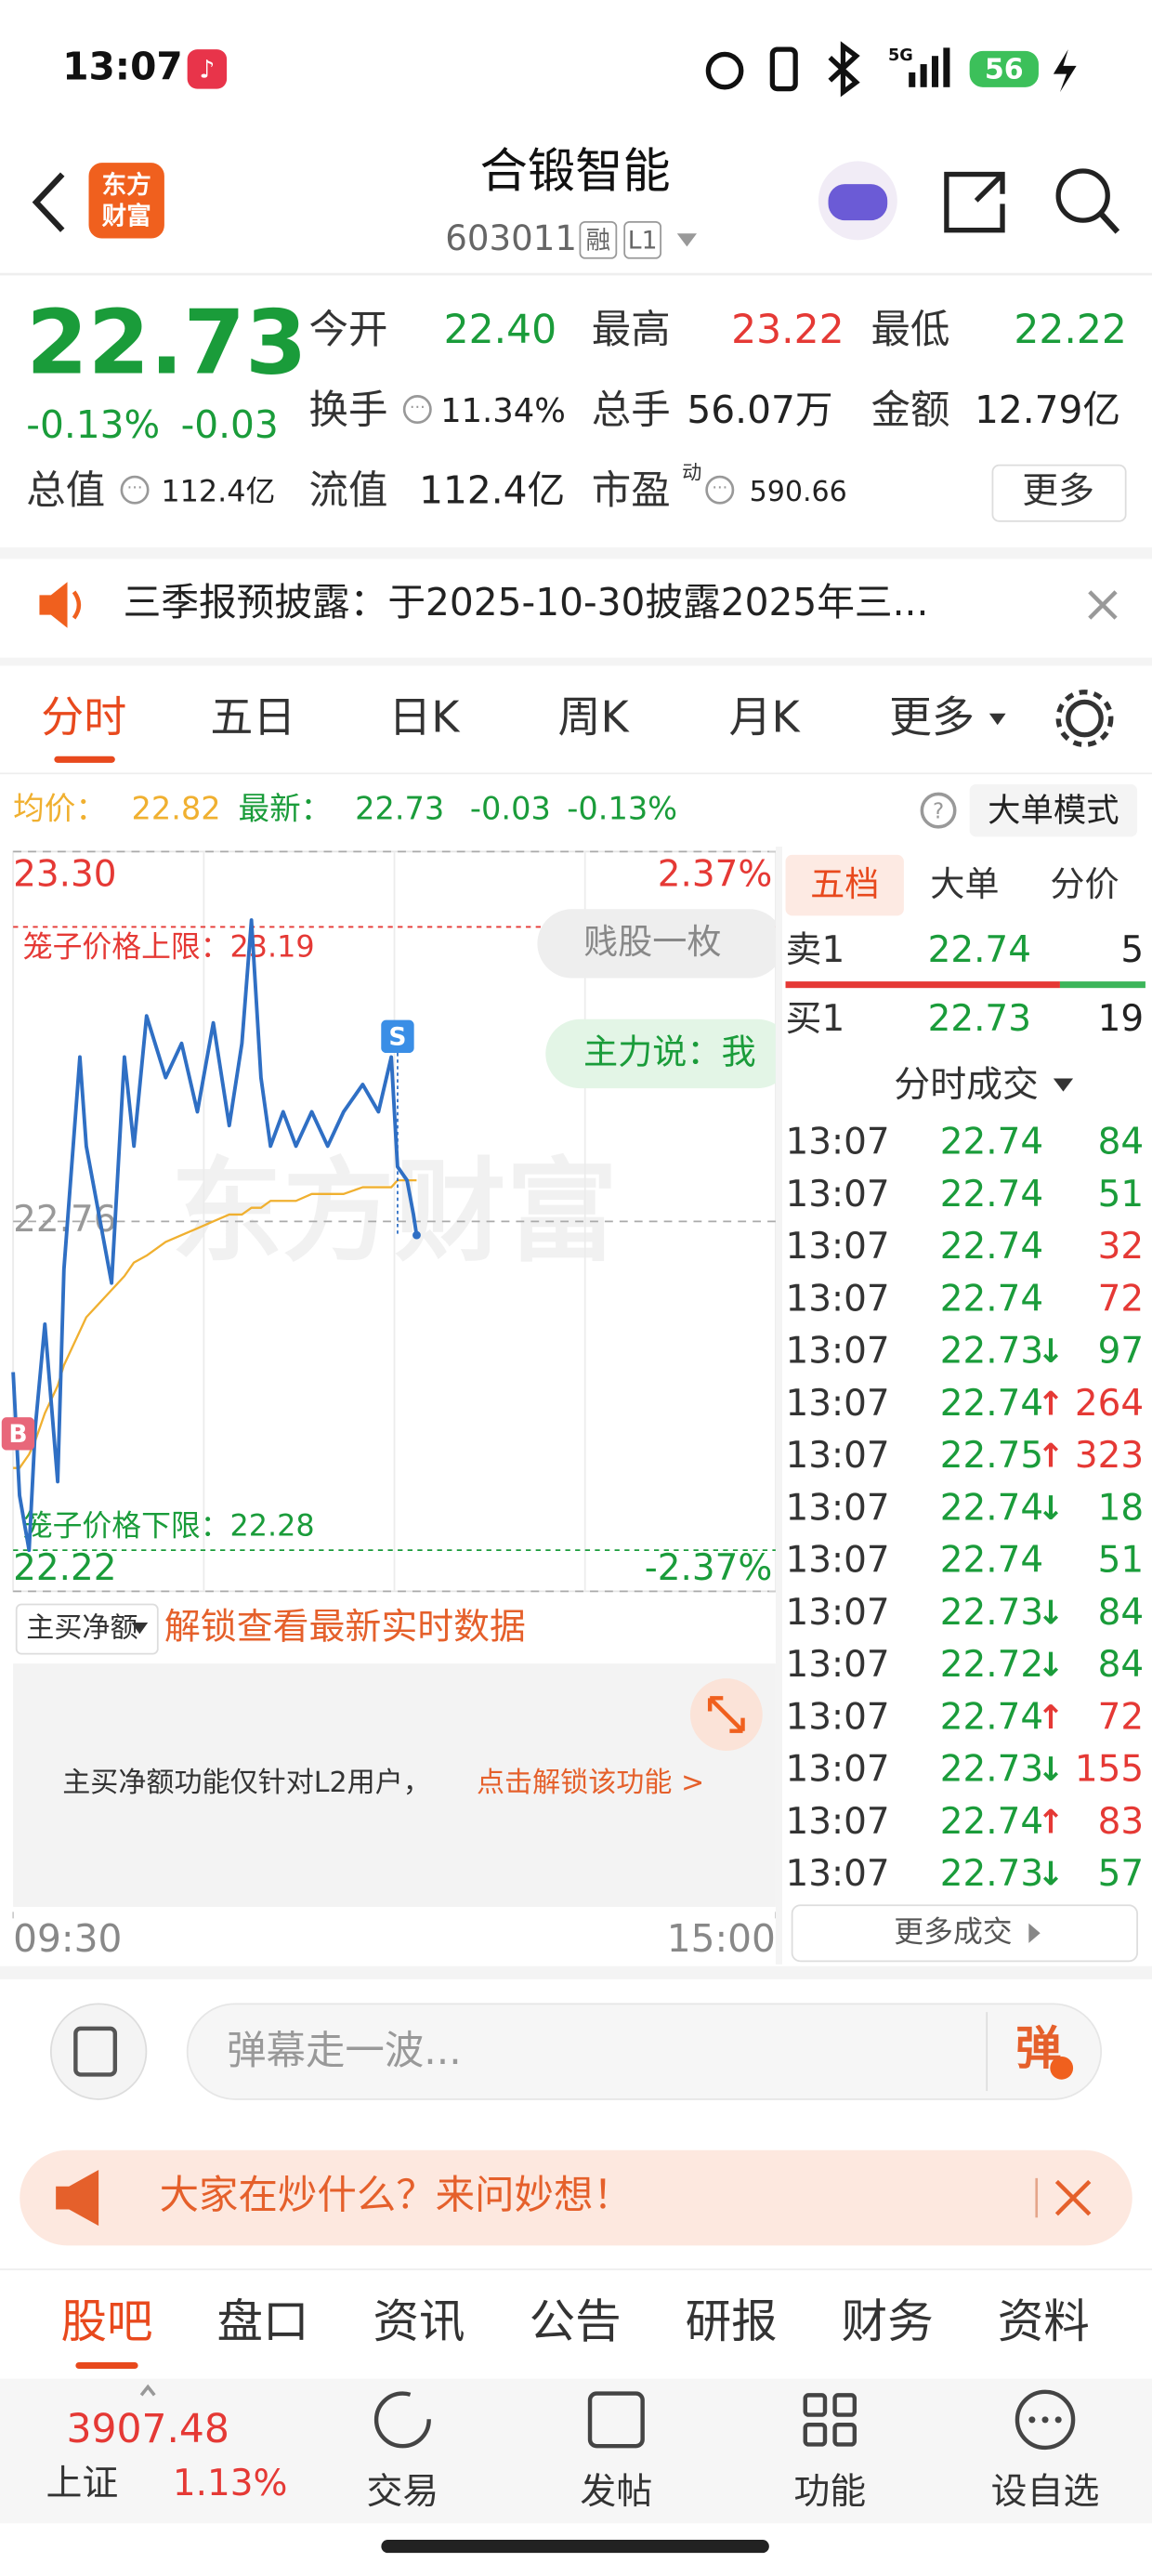 This screenshot has width=1152, height=2576. I want to click on banner-icon, so click(77, 2198).